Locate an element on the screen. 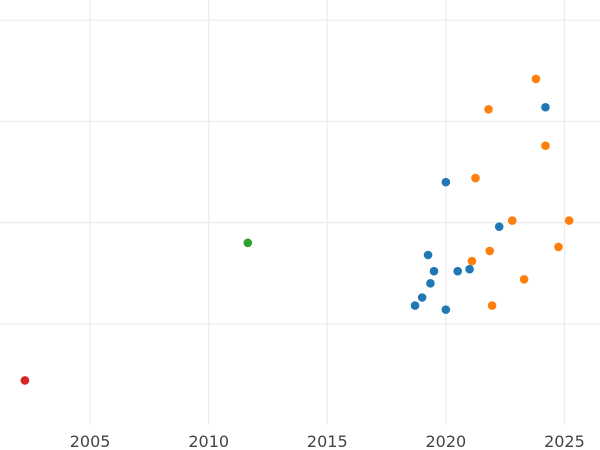 The height and width of the screenshot is (450, 600). x-tick-label: 2005 is located at coordinates (90, 441).